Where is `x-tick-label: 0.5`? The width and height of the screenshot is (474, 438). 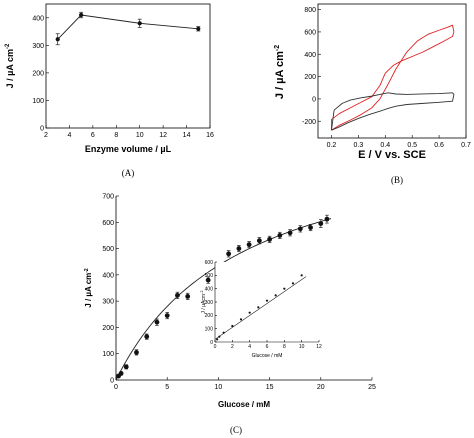
x-tick-label: 0.5 is located at coordinates (412, 145).